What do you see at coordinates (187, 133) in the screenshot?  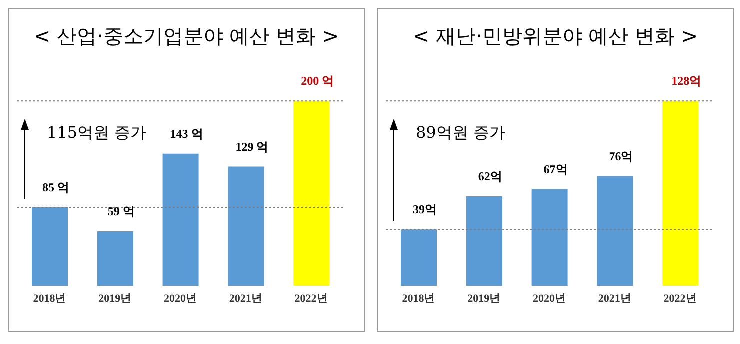 I see `data-label: 143 억` at bounding box center [187, 133].